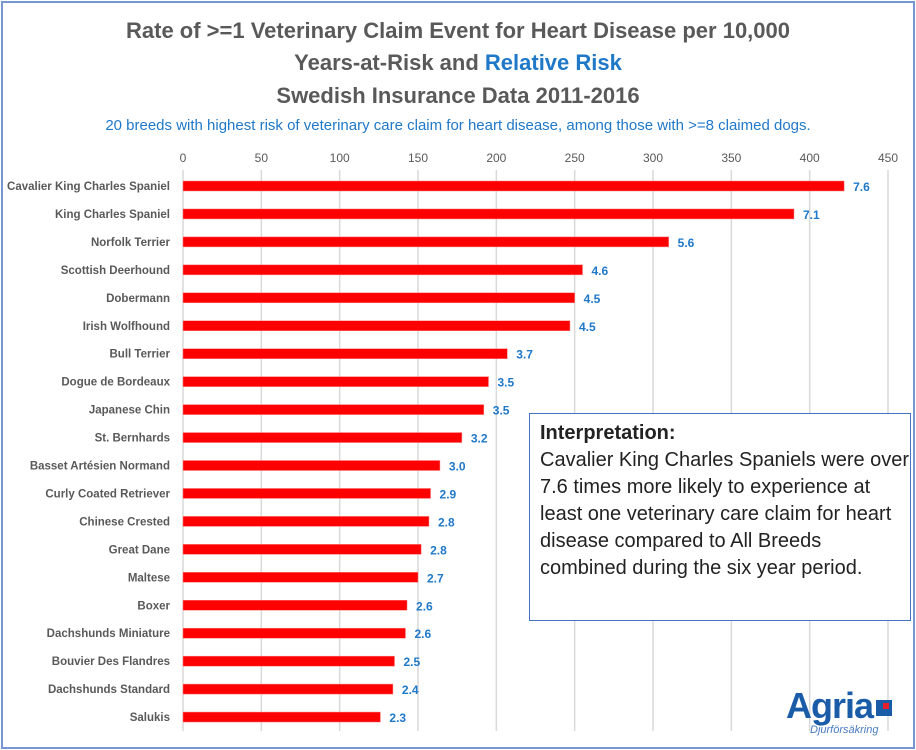 The image size is (916, 750). I want to click on logo-square-icon, so click(884, 708).